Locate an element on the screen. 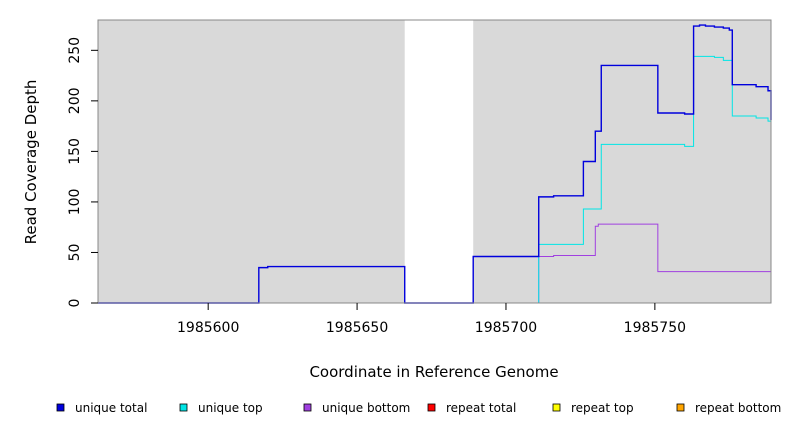  x-tick-label: 1985700 is located at coordinates (506, 328).